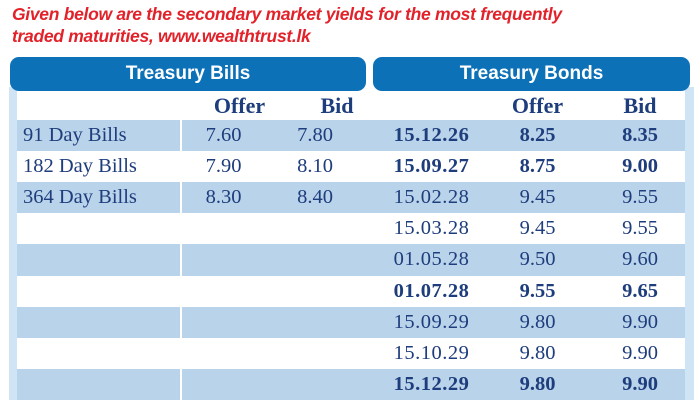  I want to click on bills-bid-header: Bid, so click(337, 105).